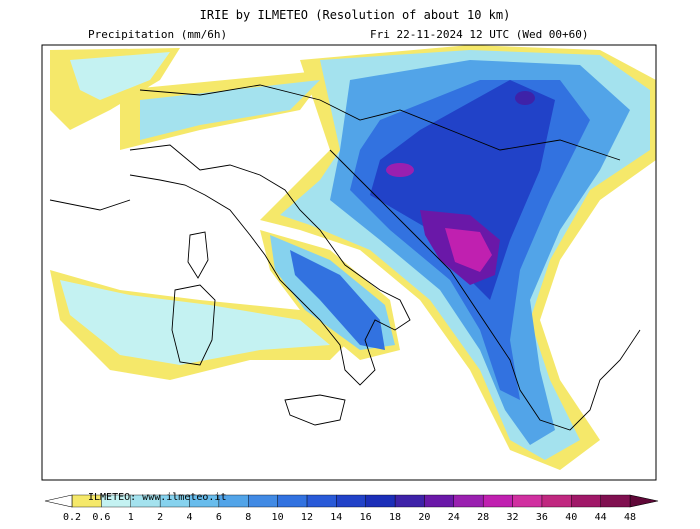  What do you see at coordinates (395, 517) in the screenshot?
I see `colorbar-tick-label: 18` at bounding box center [395, 517].